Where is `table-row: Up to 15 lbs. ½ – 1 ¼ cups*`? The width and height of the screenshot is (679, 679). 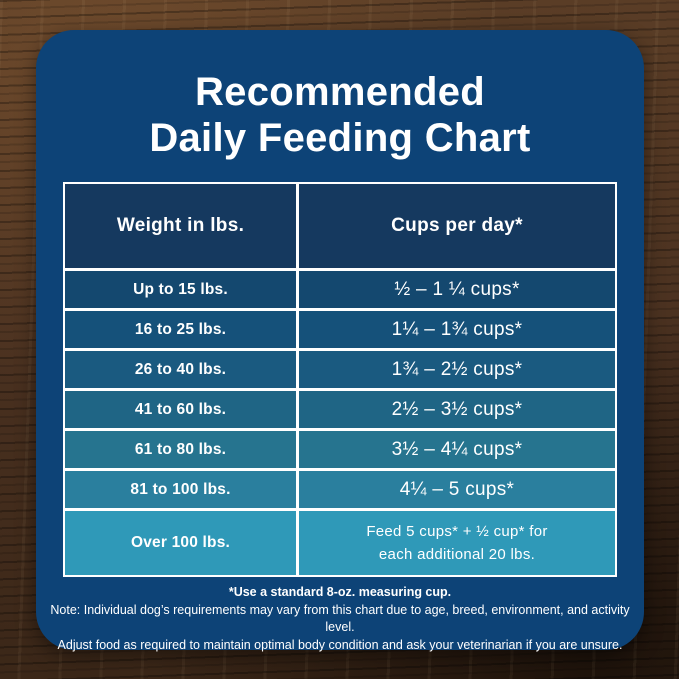
table-row: Up to 15 lbs. ½ – 1 ¼ cups* is located at coordinates (340, 289).